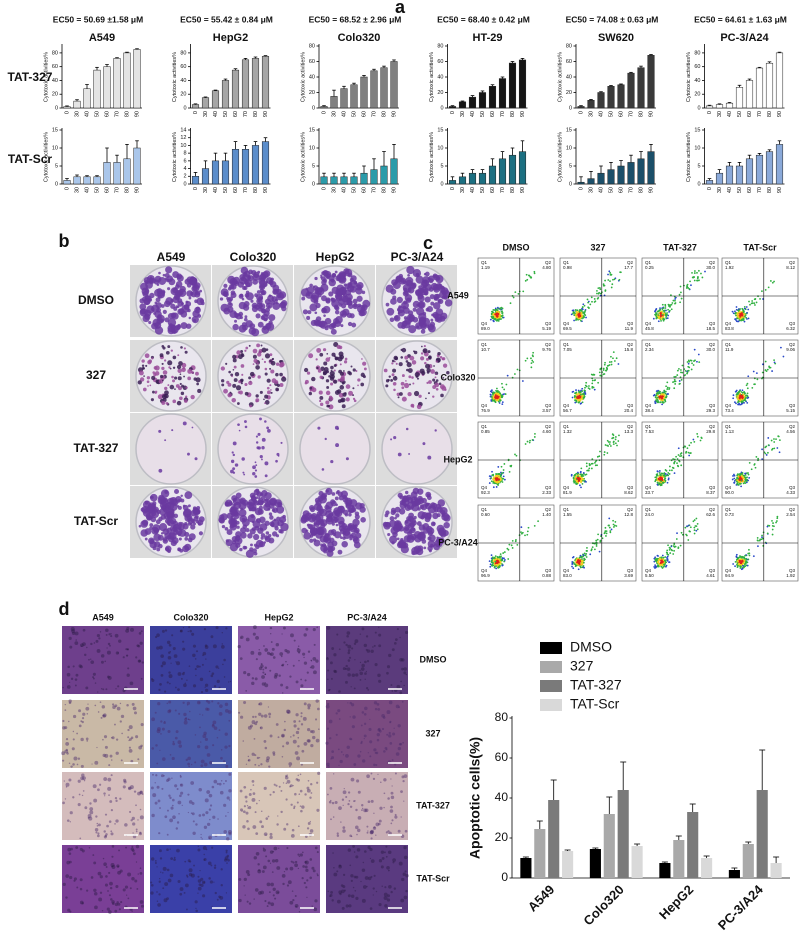  I want to click on chart-title: Colo320, so click(359, 38).